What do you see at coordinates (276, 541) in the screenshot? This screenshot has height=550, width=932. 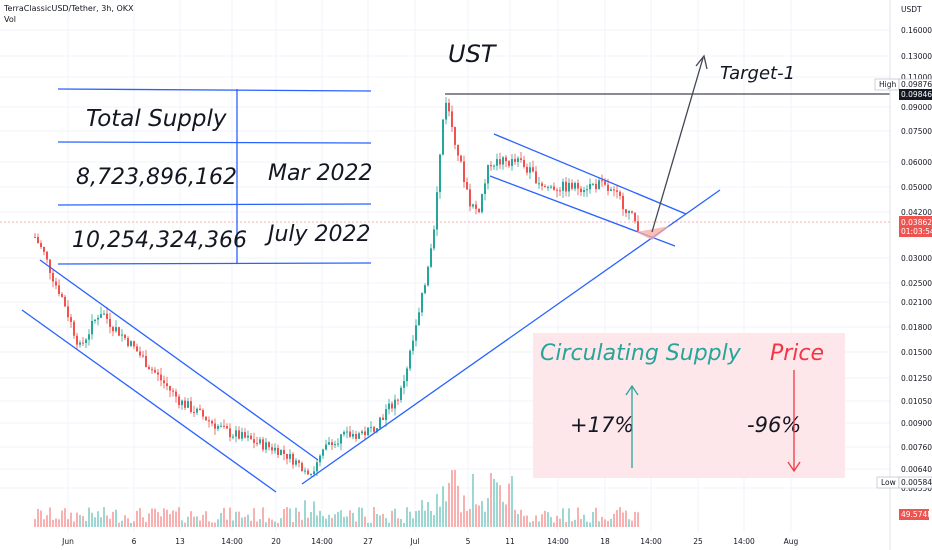 I see `x-tick-label: 20` at bounding box center [276, 541].